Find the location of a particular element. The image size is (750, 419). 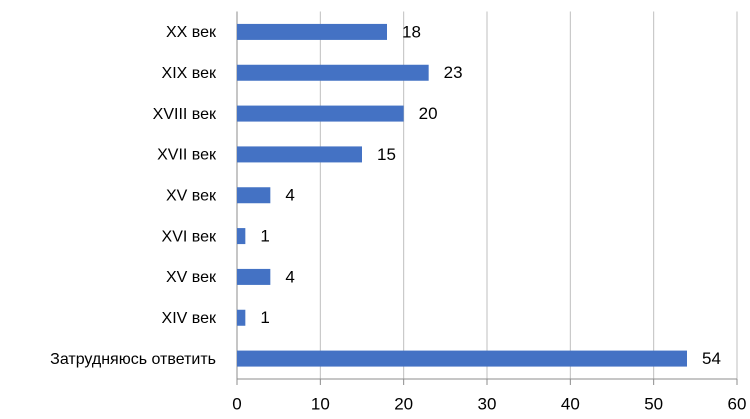

data-label: 23 is located at coordinates (453, 72).